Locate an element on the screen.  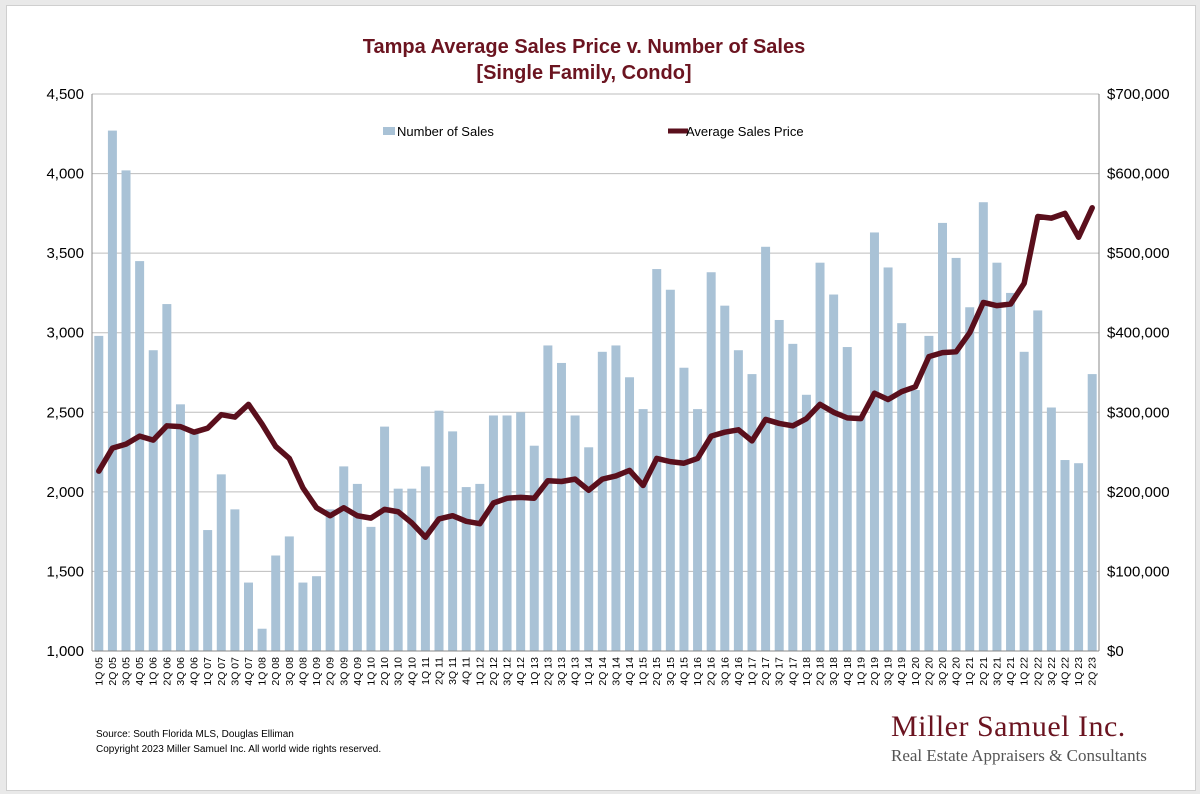
x-tick-label: 2Q 21 is located at coordinates (984, 671).